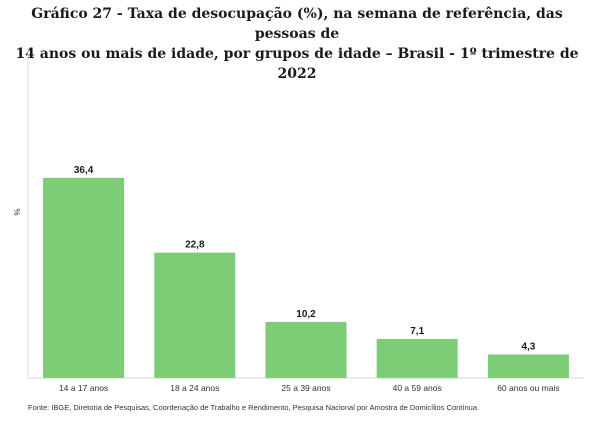  I want to click on y-axis-label: %, so click(17, 211).